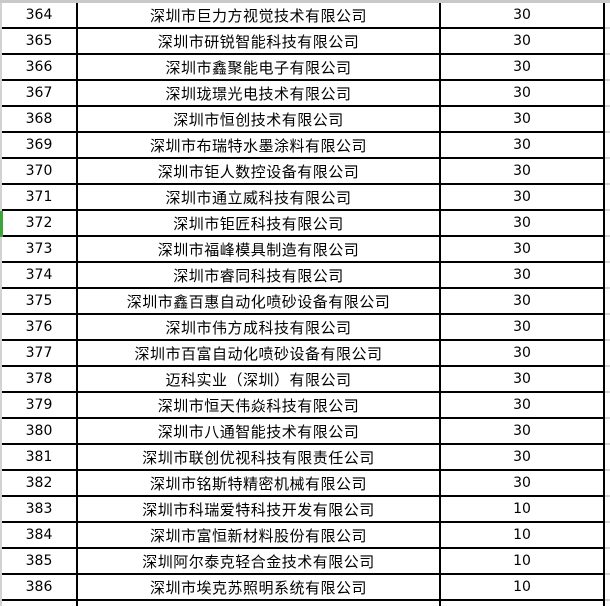 This screenshot has width=610, height=606. What do you see at coordinates (259, 587) in the screenshot?
I see `company-name-cell: 深圳市埃克苏照明系统有限公司` at bounding box center [259, 587].